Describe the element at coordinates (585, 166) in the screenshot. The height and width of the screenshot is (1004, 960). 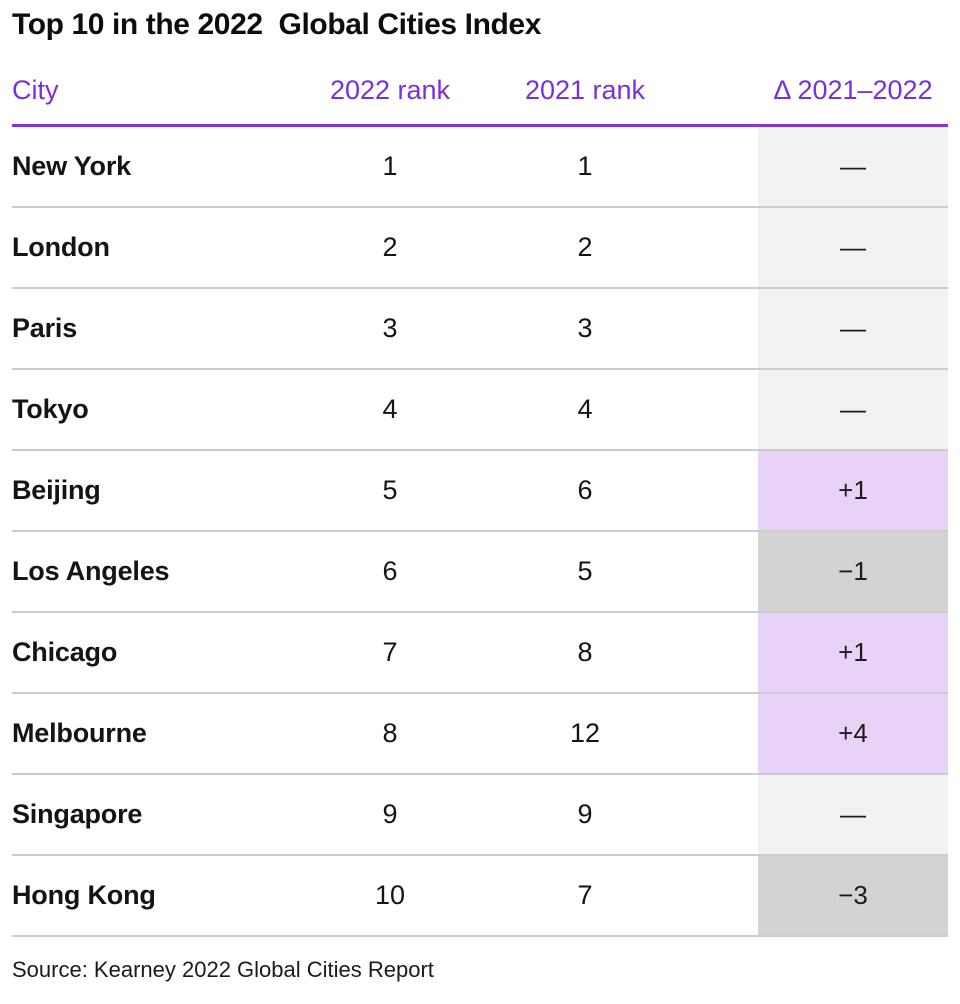
I see `rank-2021: 1` at that location.